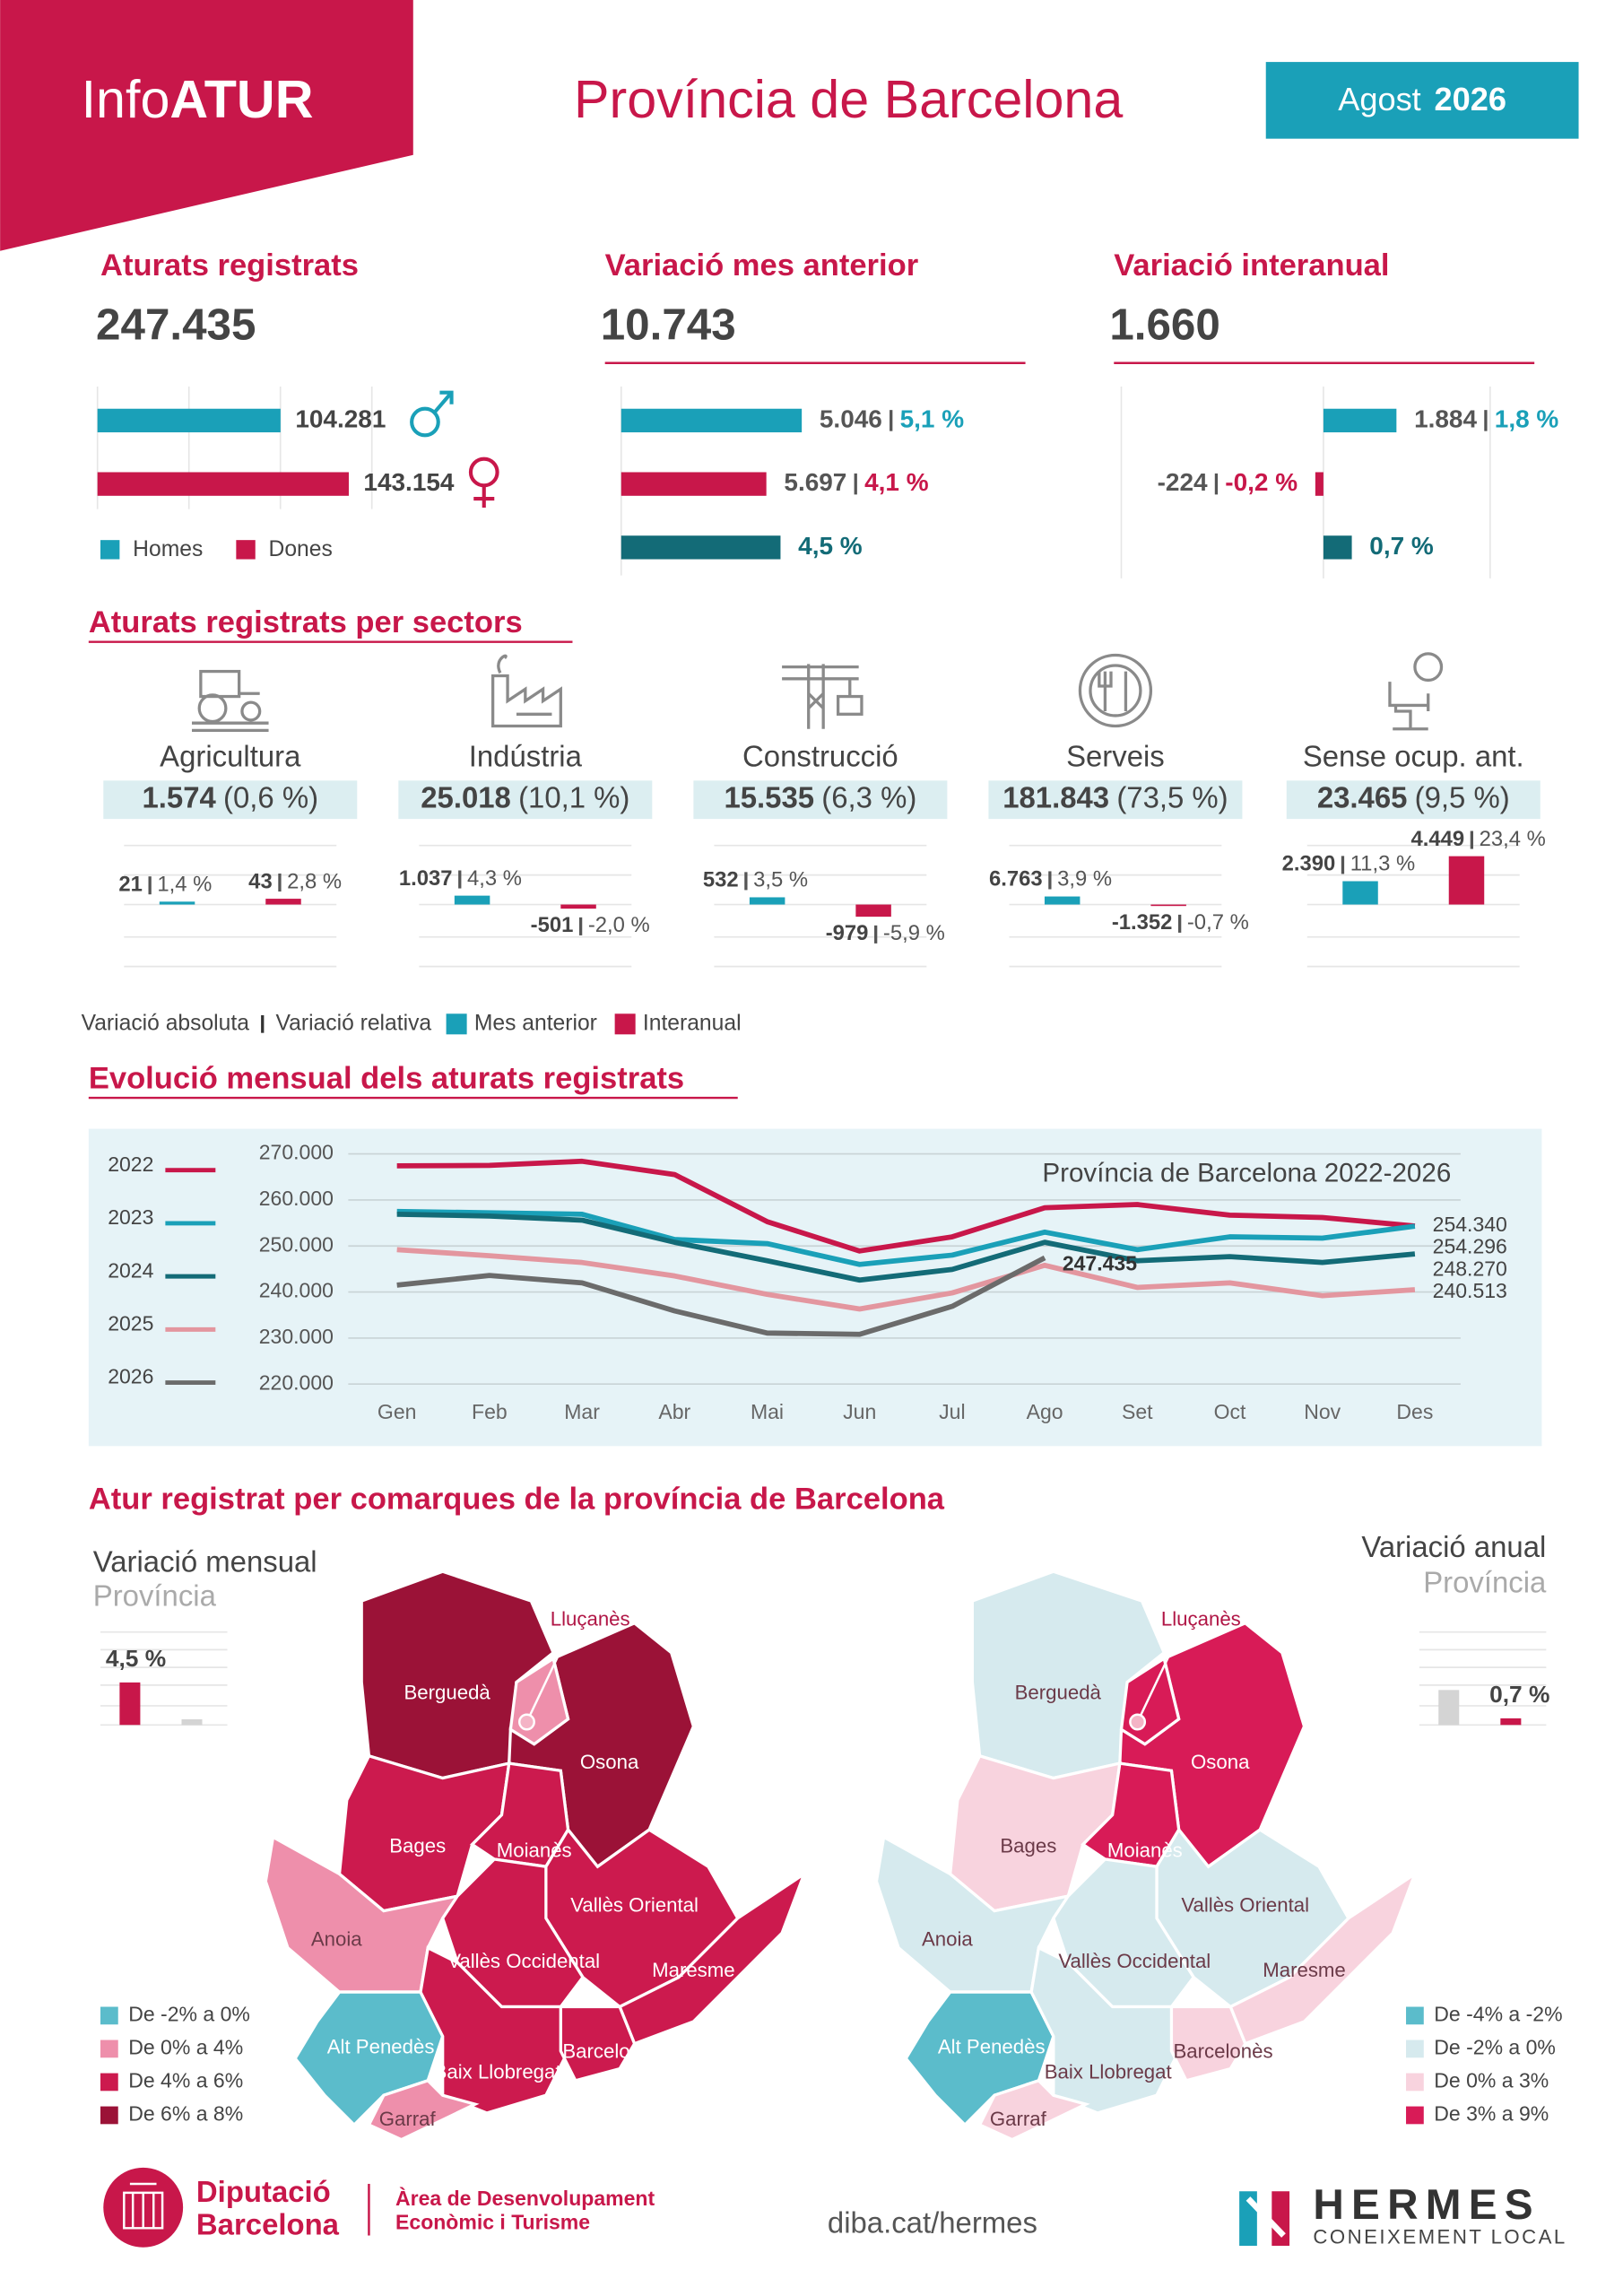  I want to click on bar-label: 4,1 %, so click(896, 482).